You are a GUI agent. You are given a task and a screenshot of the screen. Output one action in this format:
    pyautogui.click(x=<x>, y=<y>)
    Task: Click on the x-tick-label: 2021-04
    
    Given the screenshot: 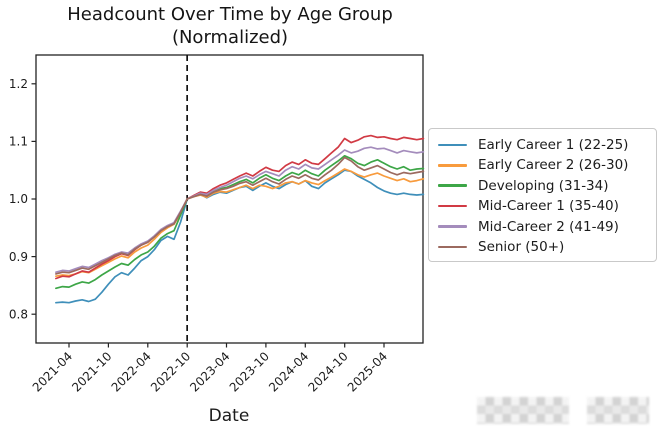 What is the action you would take?
    pyautogui.click(x=52, y=371)
    